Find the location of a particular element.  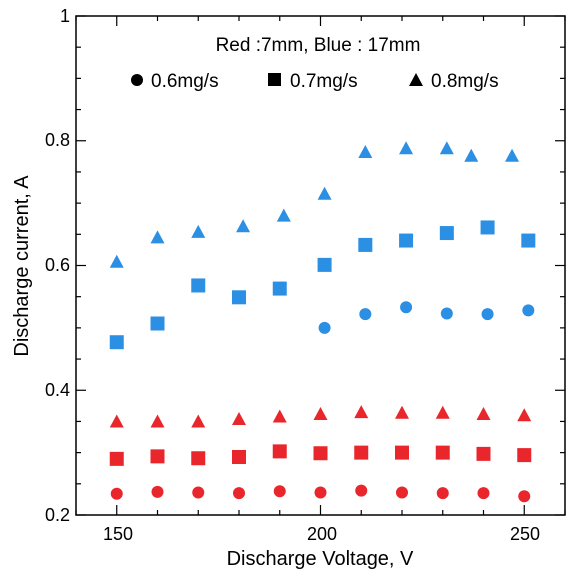

x-tick-labels: 150 200 250 is located at coordinates (321, 534).